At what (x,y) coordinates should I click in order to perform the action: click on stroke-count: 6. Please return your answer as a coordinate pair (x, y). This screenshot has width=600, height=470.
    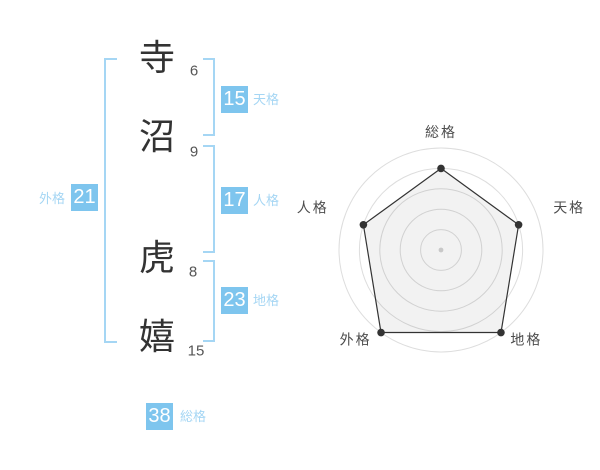
    Looking at the image, I should click on (194, 71).